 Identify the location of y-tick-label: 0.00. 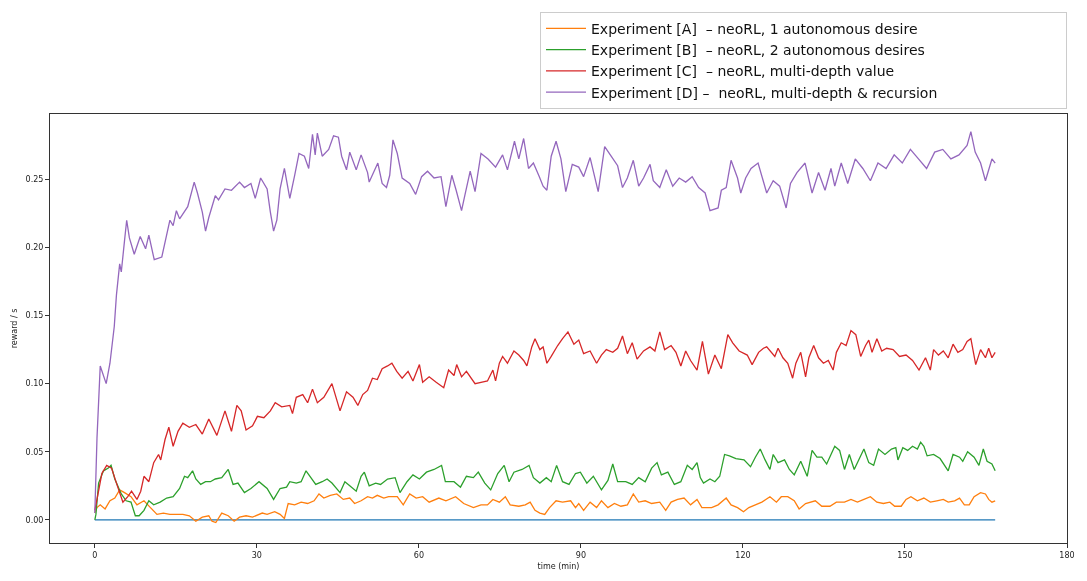
(34, 520).